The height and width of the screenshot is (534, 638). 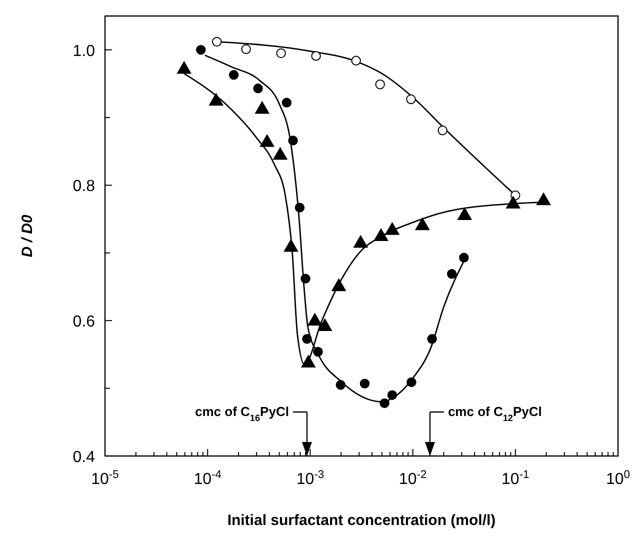 What do you see at coordinates (84, 457) in the screenshot?
I see `y-tick-label: 0.4` at bounding box center [84, 457].